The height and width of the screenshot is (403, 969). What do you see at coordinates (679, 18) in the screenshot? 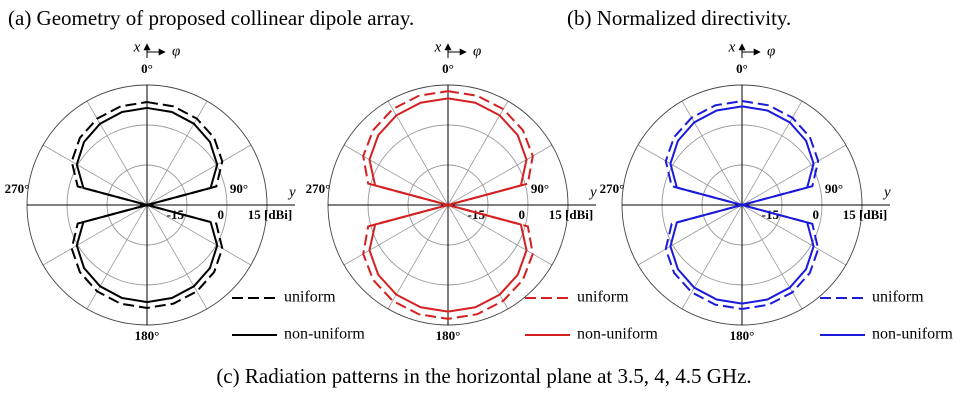
I see `caption-b: (b) Normalized directivity.` at bounding box center [679, 18].